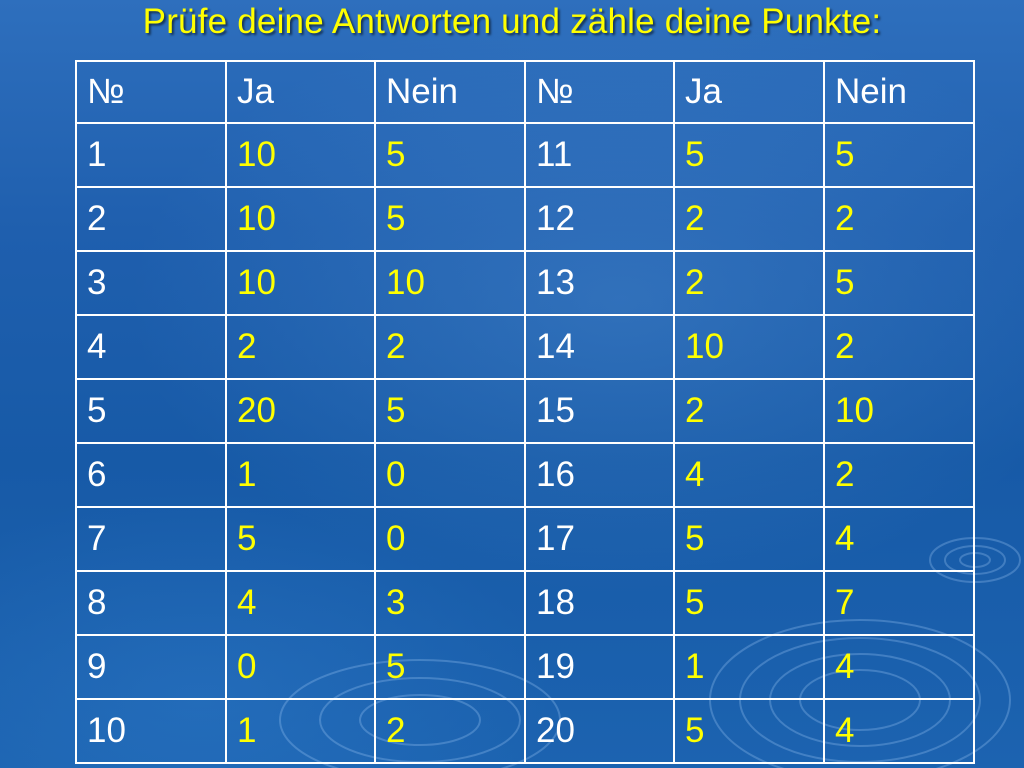 The height and width of the screenshot is (768, 1024). Describe the element at coordinates (151, 155) in the screenshot. I see `question-number-left: 1` at that location.